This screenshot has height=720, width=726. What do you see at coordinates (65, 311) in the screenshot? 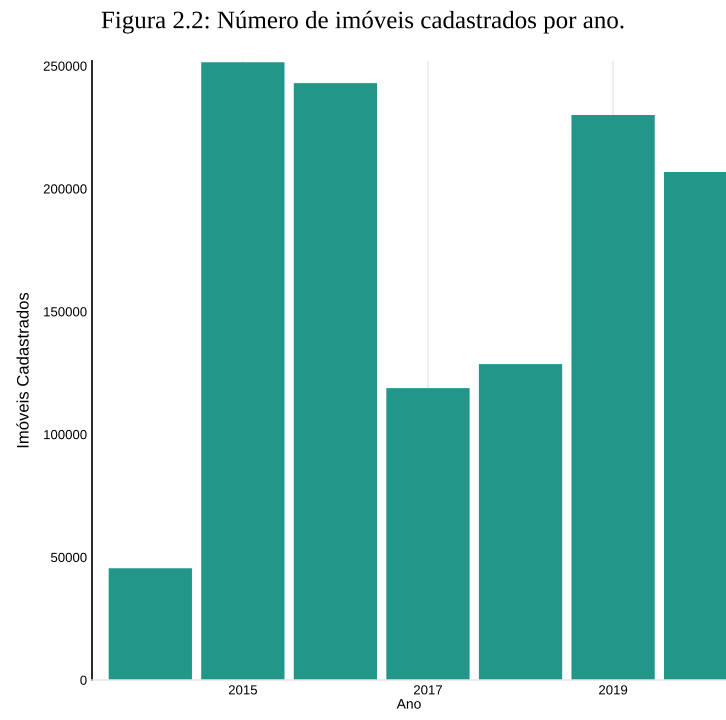
I see `y-tick-label: 150000` at bounding box center [65, 311].